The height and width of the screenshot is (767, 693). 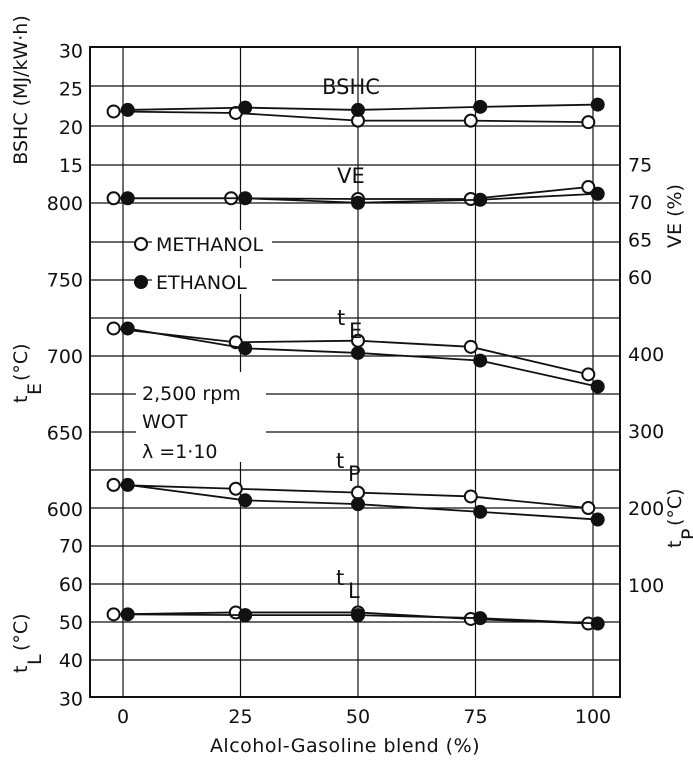 What do you see at coordinates (646, 509) in the screenshot?
I see `y-tick-label-tP: 200` at bounding box center [646, 509].